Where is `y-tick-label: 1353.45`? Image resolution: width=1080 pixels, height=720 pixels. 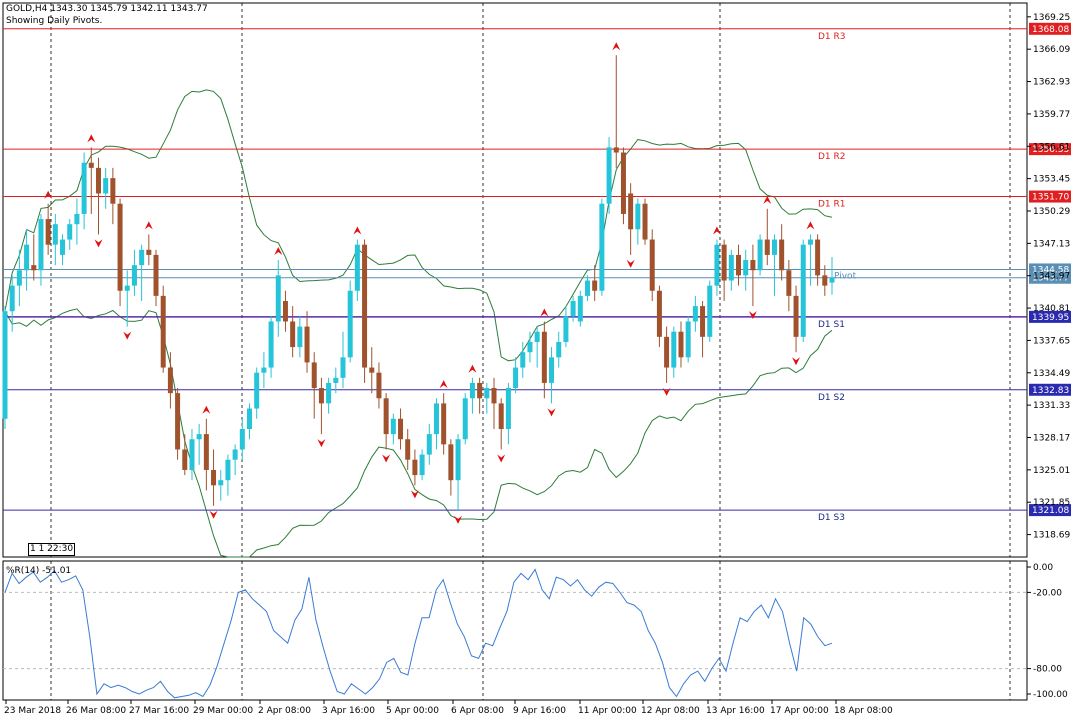
y-tick-label: 1353.45 is located at coordinates (1051, 180).